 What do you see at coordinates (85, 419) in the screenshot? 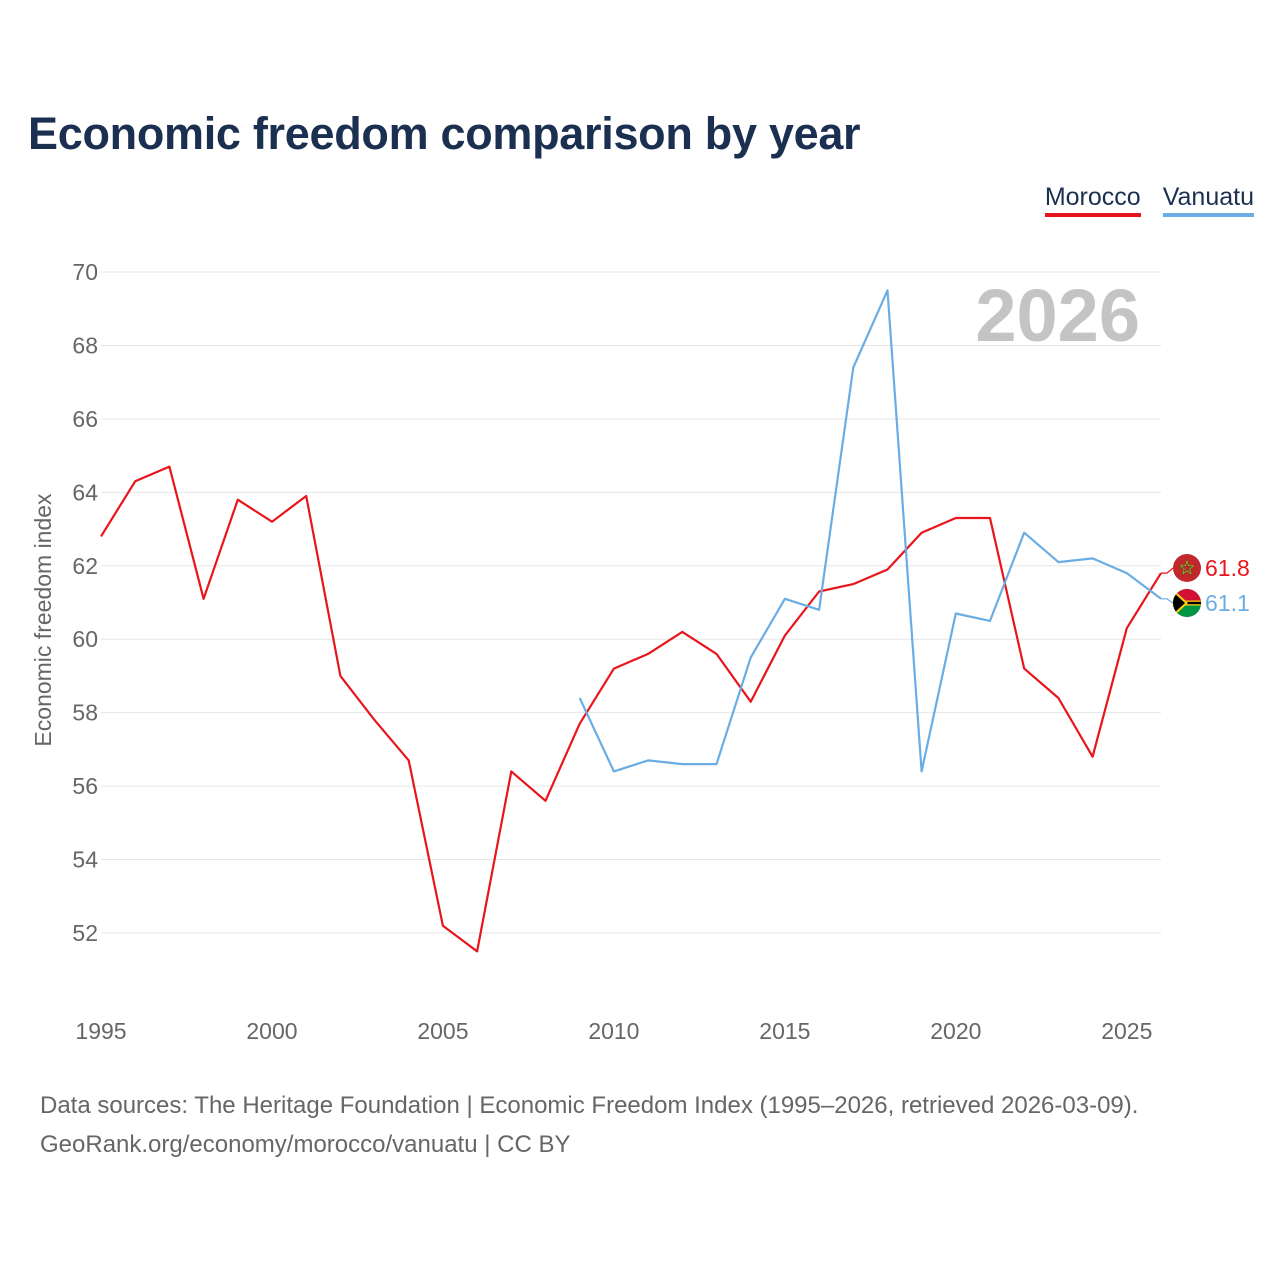
I see `y-tick-label-66: 66` at bounding box center [85, 419].